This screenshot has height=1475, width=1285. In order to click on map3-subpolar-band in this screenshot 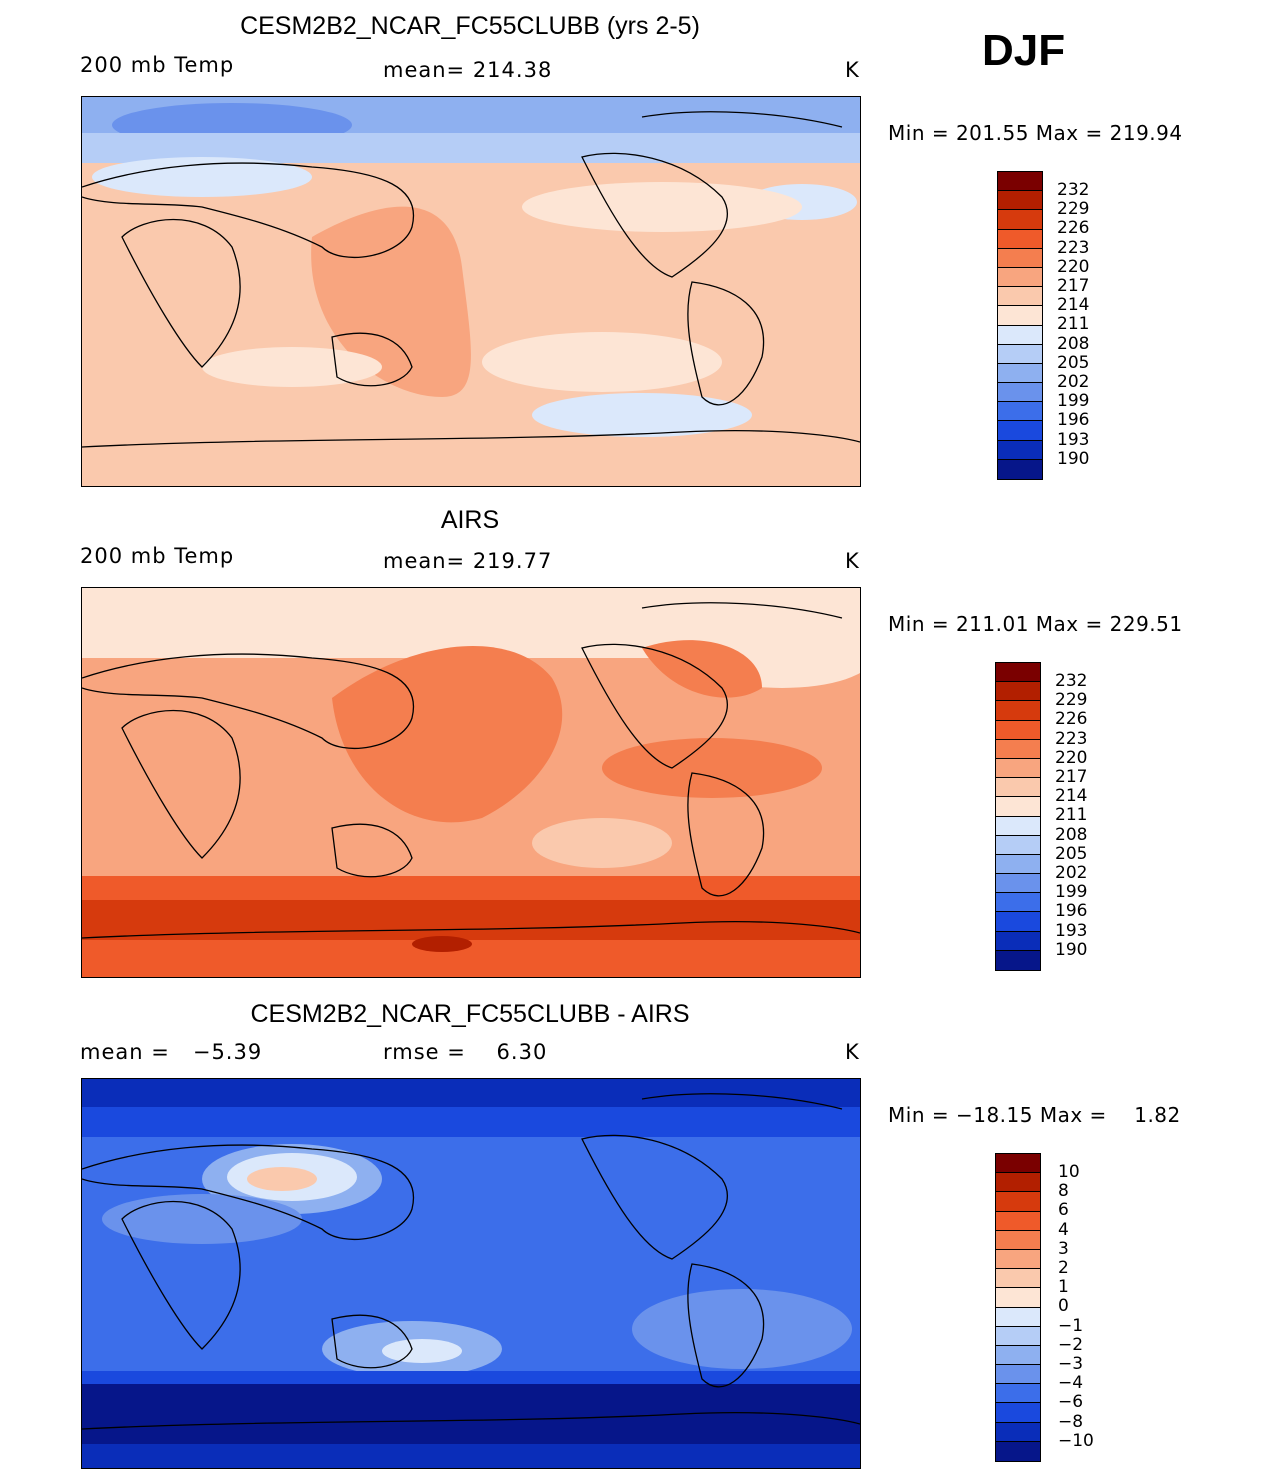, I will do `click(471, 1122)`.